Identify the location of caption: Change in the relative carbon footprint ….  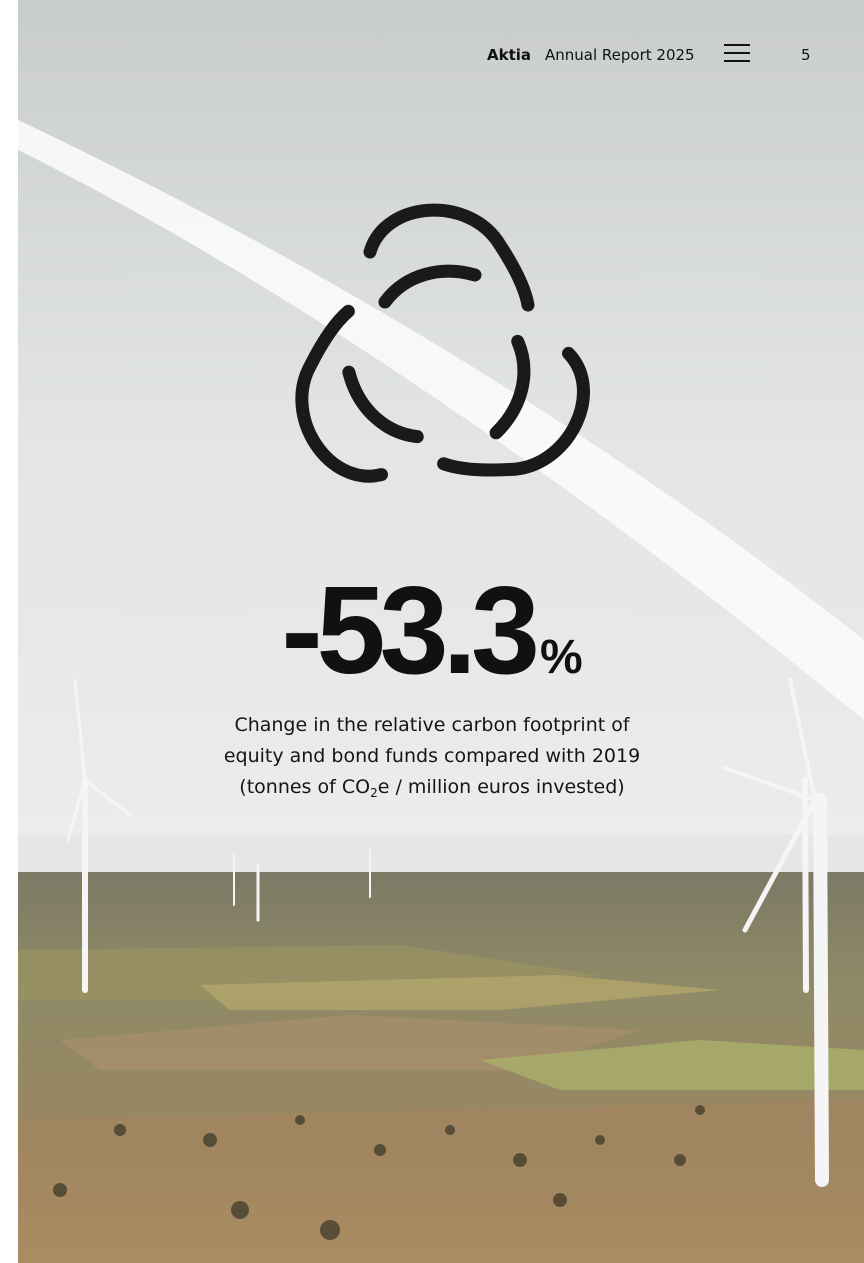
(432, 756).